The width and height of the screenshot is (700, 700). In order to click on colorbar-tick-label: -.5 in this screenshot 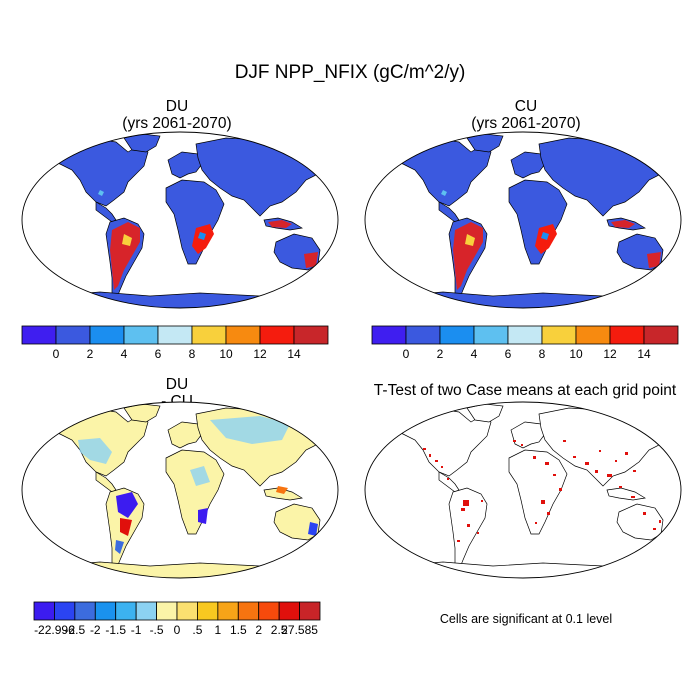, I will do `click(157, 630)`.